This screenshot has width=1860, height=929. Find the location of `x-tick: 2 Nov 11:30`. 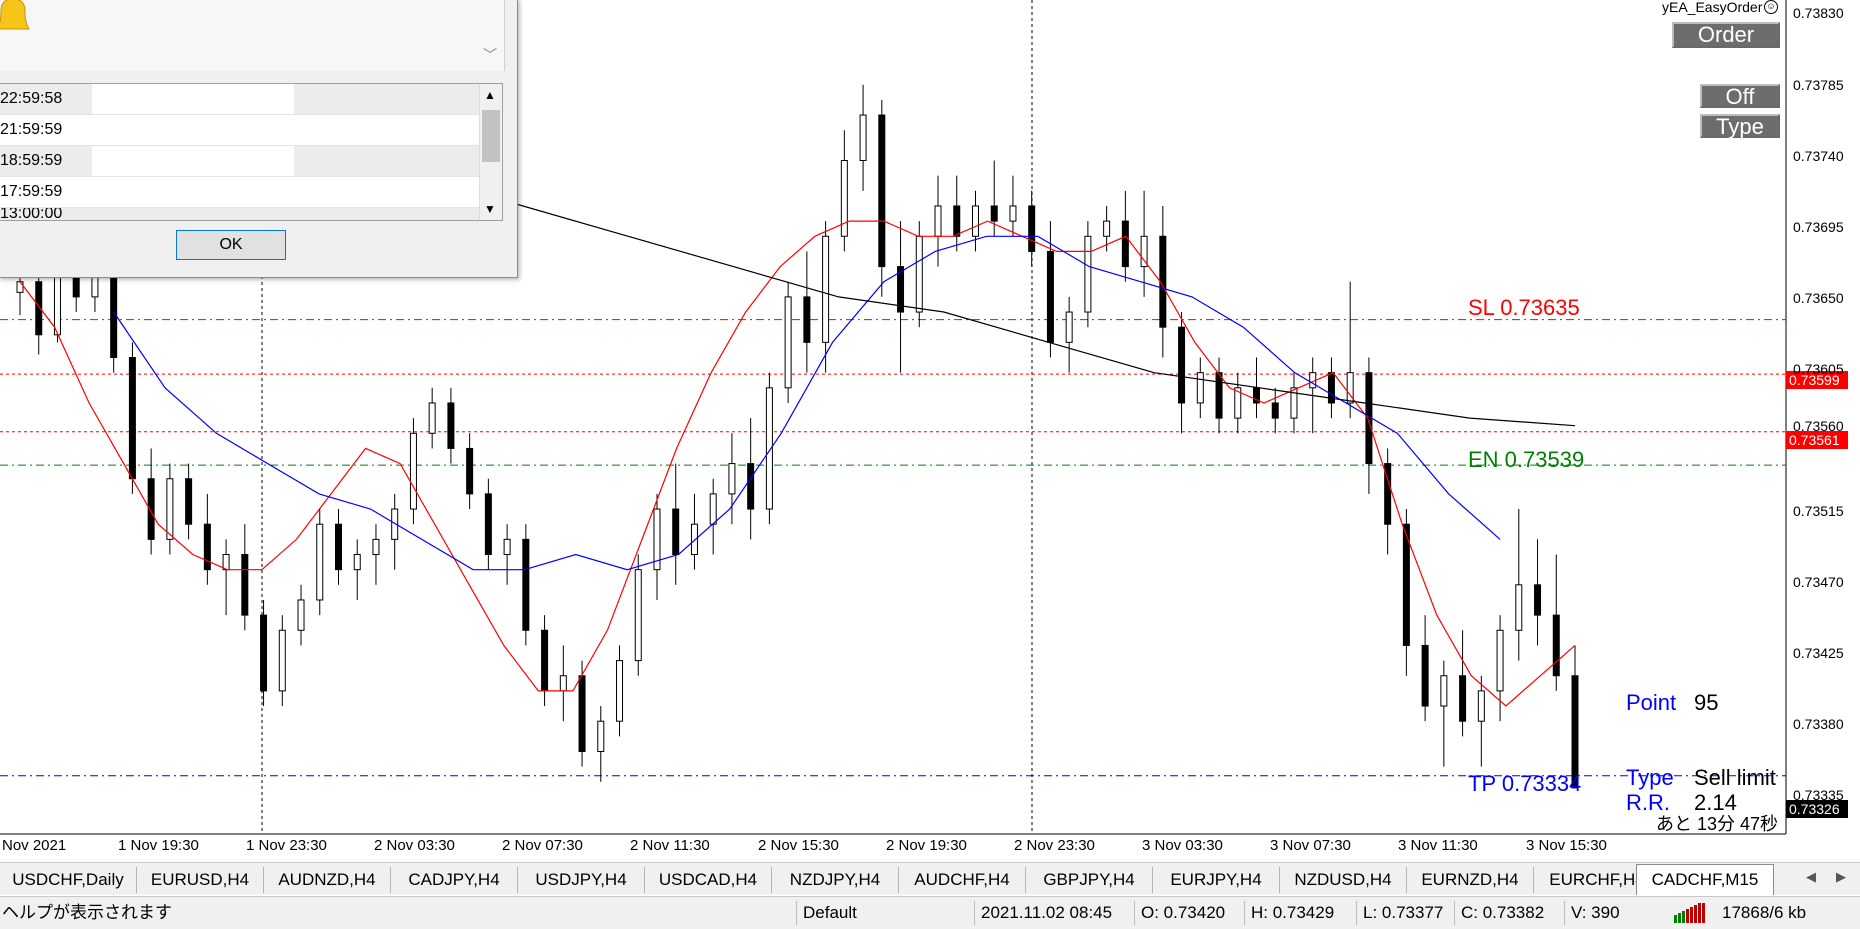

x-tick: 2 Nov 11:30 is located at coordinates (670, 845).